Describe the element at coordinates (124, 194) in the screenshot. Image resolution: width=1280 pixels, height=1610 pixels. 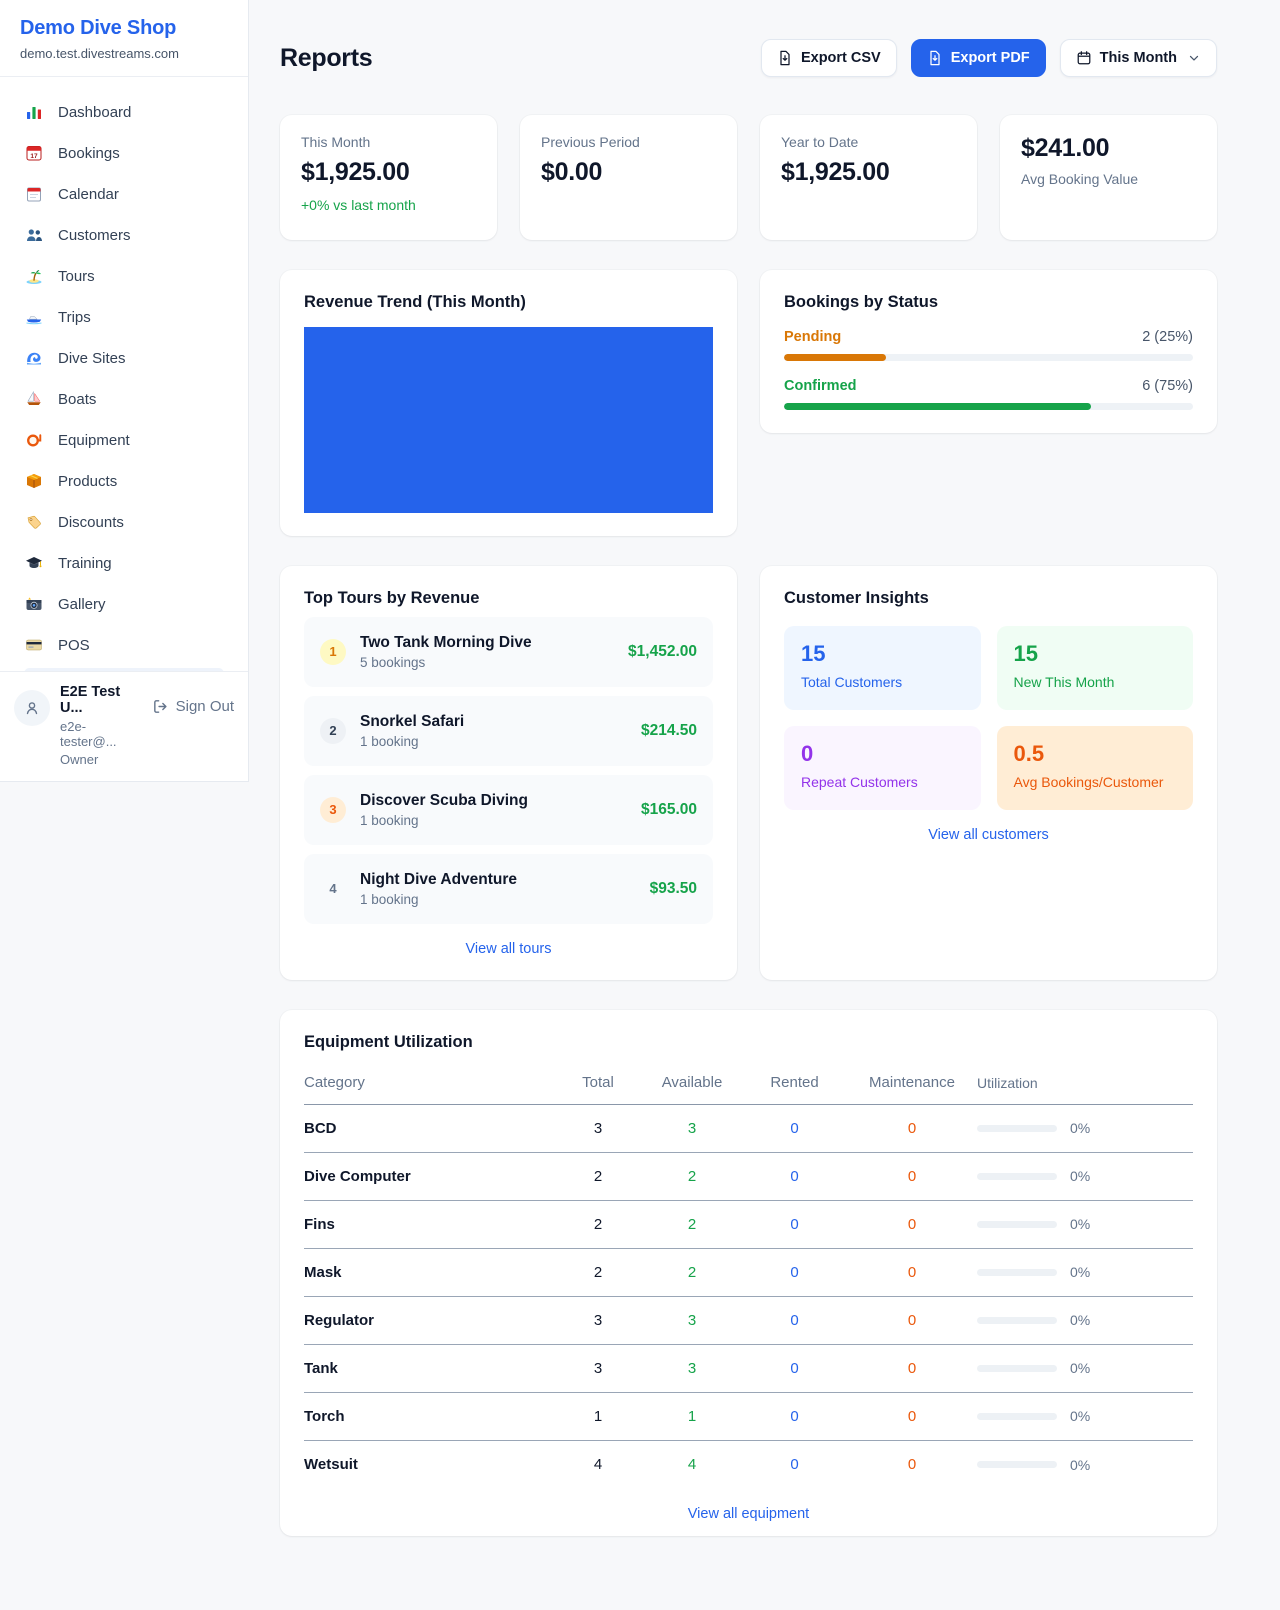
I see `sidebar-item-calendar: Calendar` at that location.